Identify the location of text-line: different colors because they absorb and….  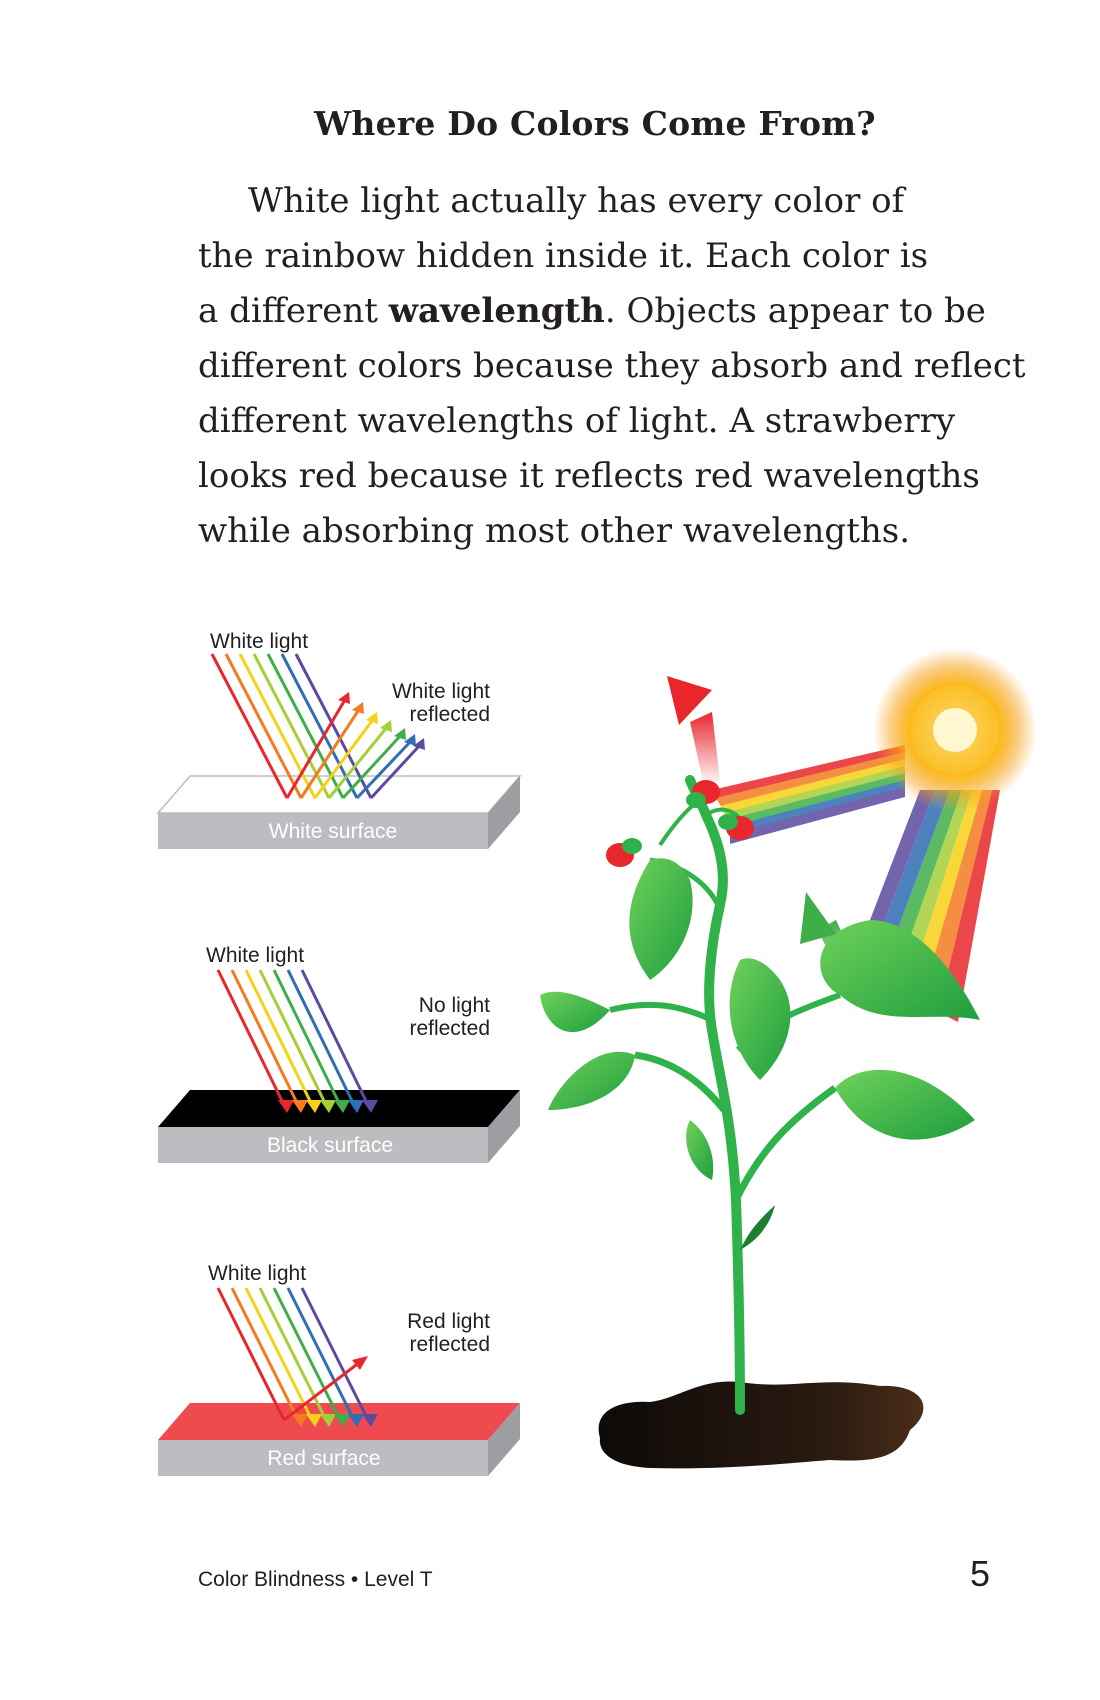
(612, 366).